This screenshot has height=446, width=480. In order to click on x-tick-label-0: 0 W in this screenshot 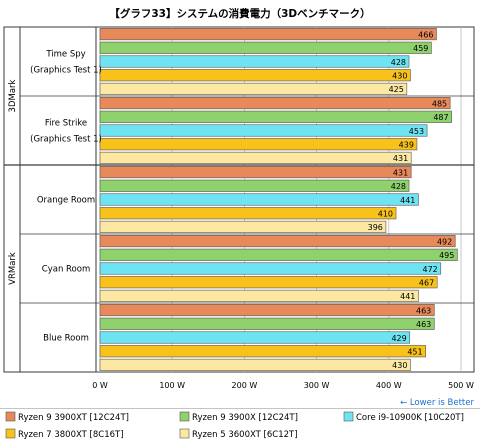, I will do `click(100, 385)`.